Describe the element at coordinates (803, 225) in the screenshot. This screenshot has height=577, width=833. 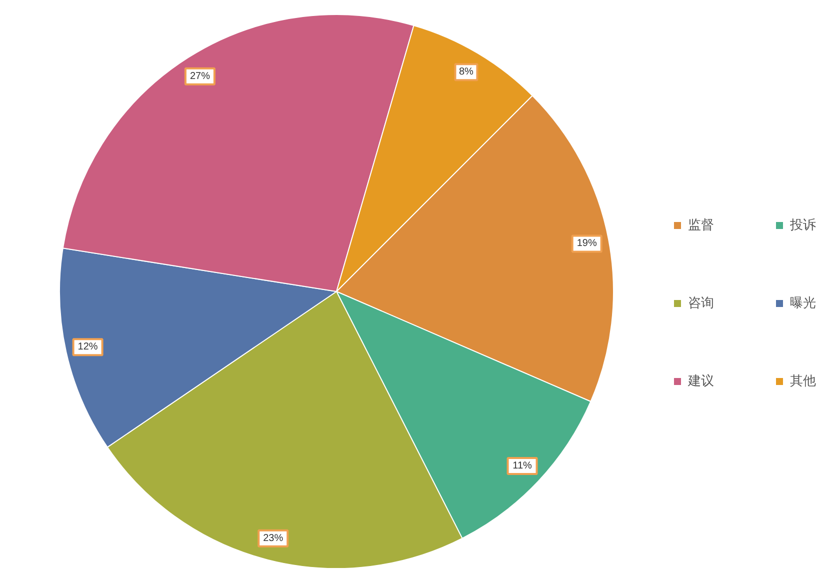
I see `legend-label: 投诉` at that location.